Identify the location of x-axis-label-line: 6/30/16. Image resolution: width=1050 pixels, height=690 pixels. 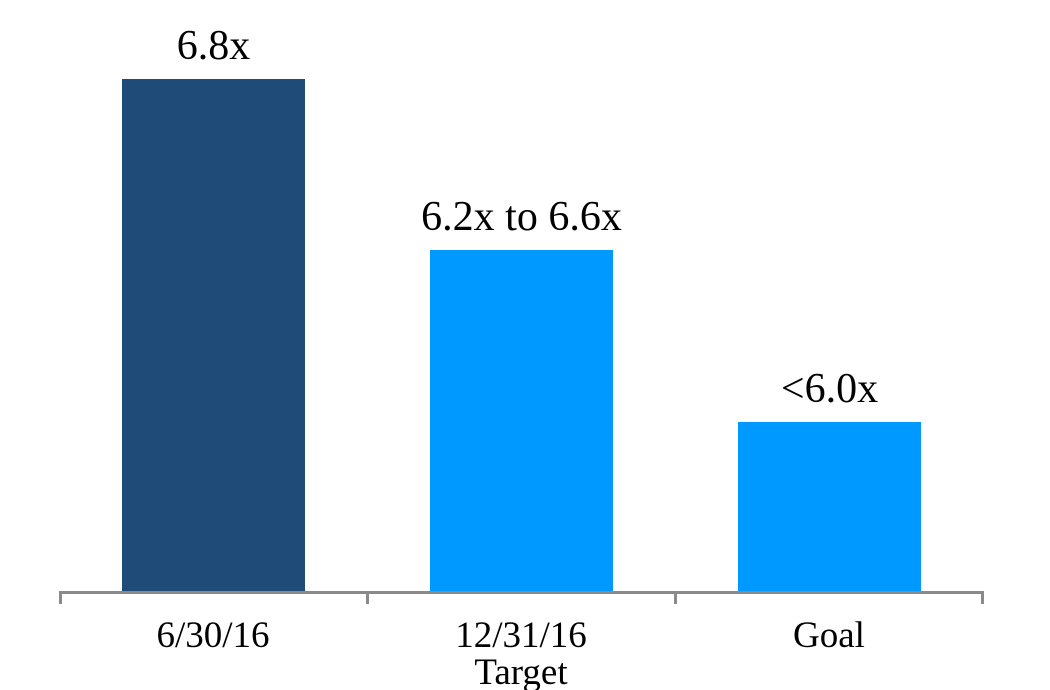
(213, 635).